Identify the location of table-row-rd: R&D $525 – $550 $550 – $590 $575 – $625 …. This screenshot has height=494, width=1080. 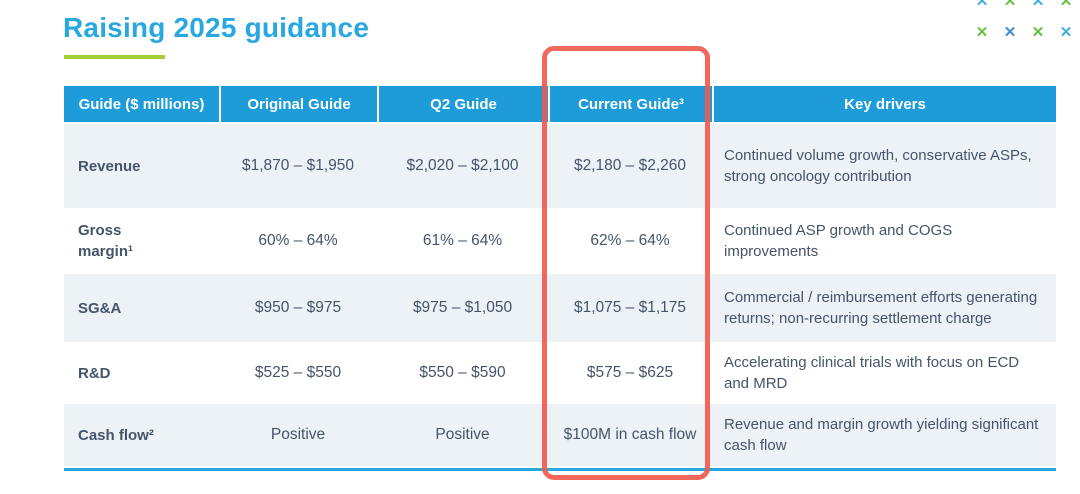
(560, 373).